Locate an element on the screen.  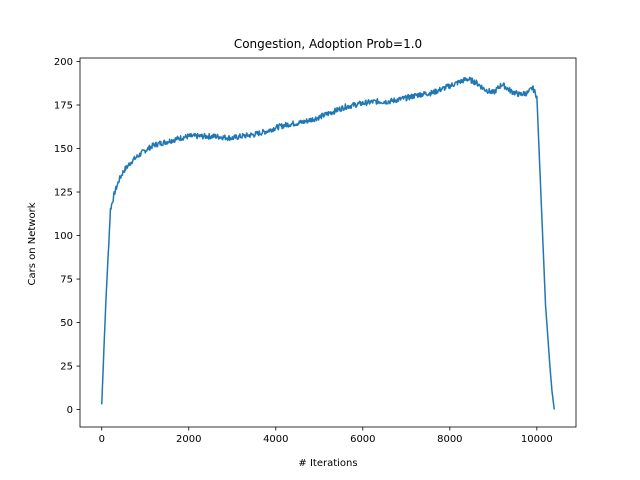
y-tick-label: 50 is located at coordinates (66, 323).